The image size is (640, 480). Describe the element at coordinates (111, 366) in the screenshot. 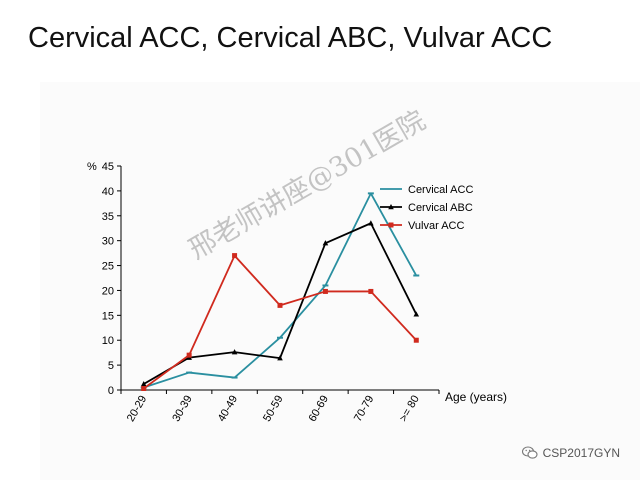

I see `y-tick-label: 5` at that location.